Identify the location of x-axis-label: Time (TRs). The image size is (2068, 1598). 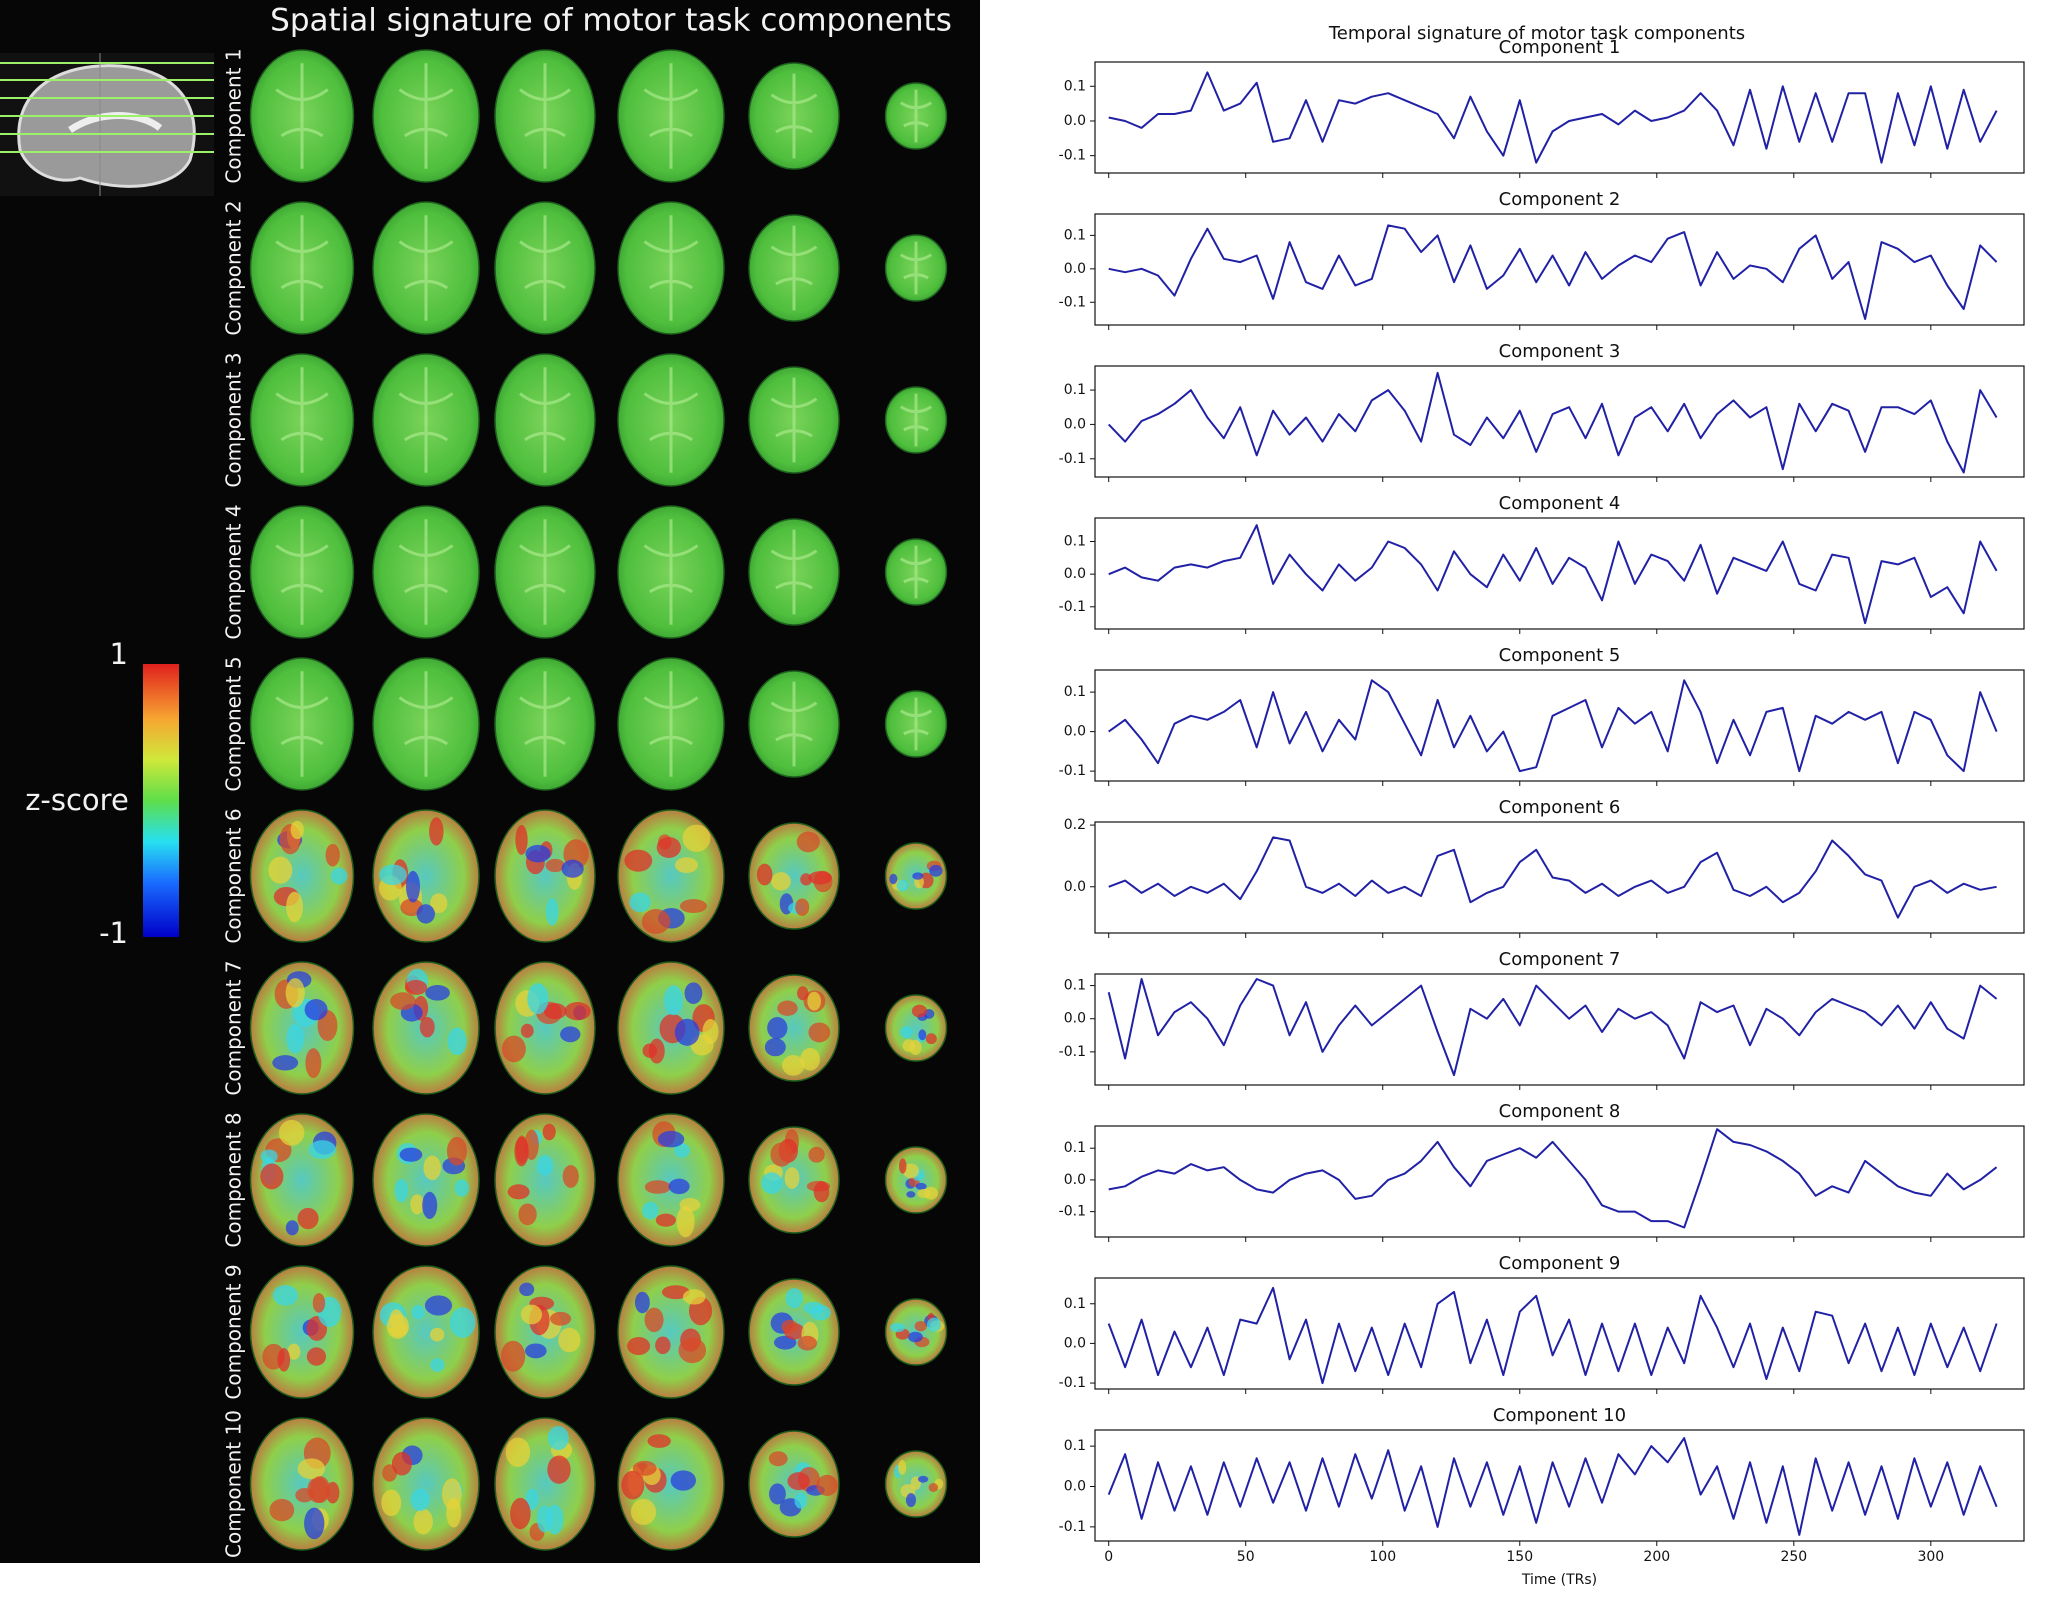
(1559, 1580).